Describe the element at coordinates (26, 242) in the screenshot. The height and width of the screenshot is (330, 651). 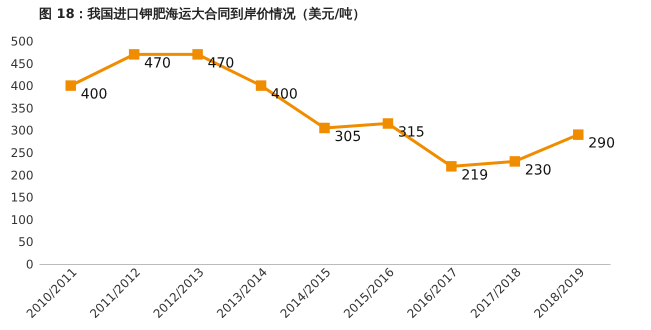
I see `y-tick-label: 50` at that location.